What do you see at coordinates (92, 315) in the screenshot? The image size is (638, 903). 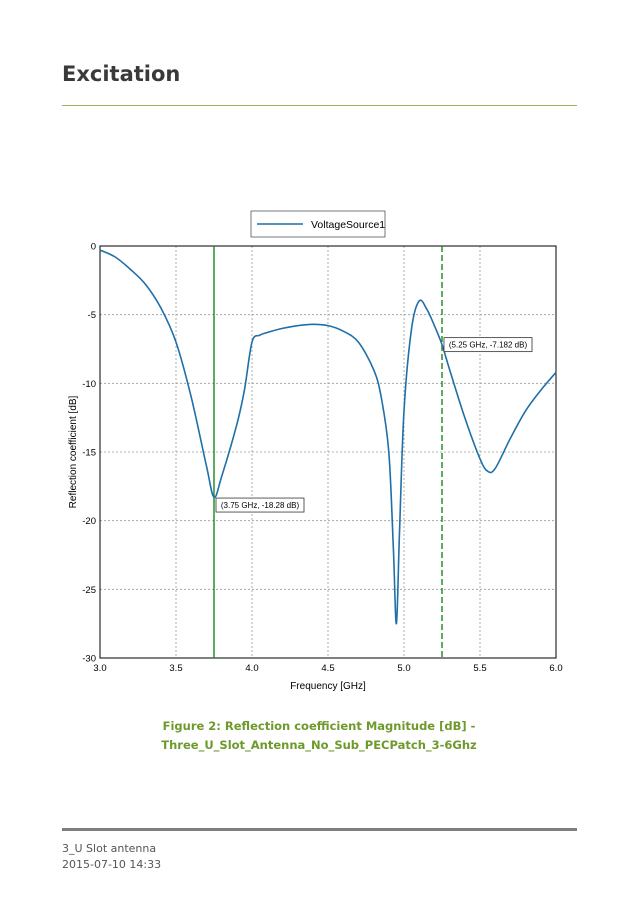 I see `y-tick-label: -5` at bounding box center [92, 315].